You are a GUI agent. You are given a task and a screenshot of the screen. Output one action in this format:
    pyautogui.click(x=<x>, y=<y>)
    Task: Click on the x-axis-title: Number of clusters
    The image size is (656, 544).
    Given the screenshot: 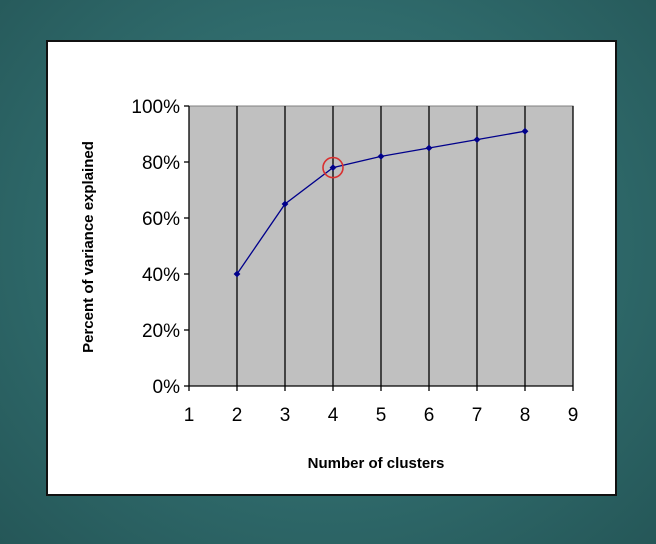 What is the action you would take?
    pyautogui.click(x=376, y=463)
    